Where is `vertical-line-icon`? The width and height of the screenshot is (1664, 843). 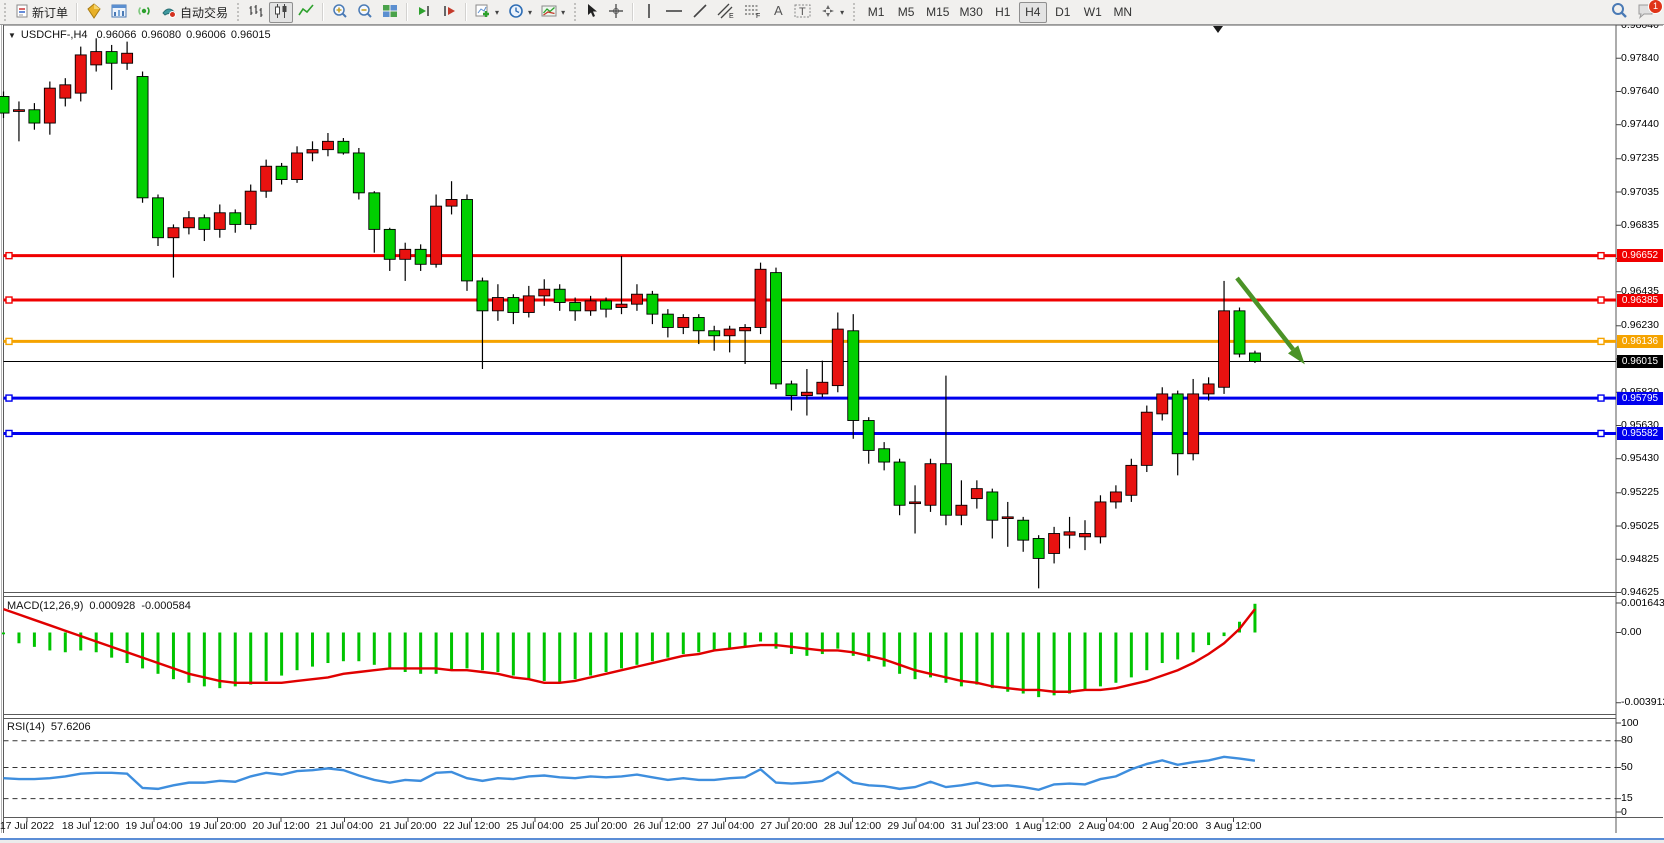 vertical-line-icon is located at coordinates (649, 12).